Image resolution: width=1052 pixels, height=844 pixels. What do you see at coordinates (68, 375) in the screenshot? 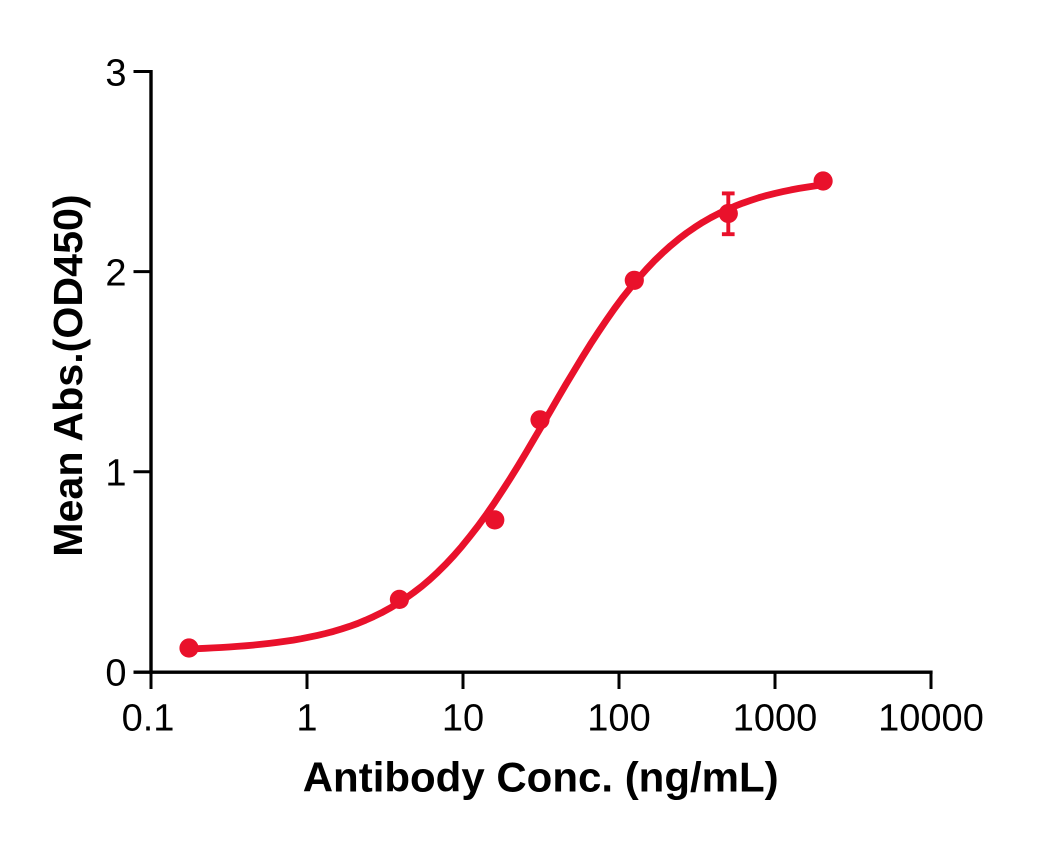
I see `svg-text: Mean Abs.(OD450)` at bounding box center [68, 375].